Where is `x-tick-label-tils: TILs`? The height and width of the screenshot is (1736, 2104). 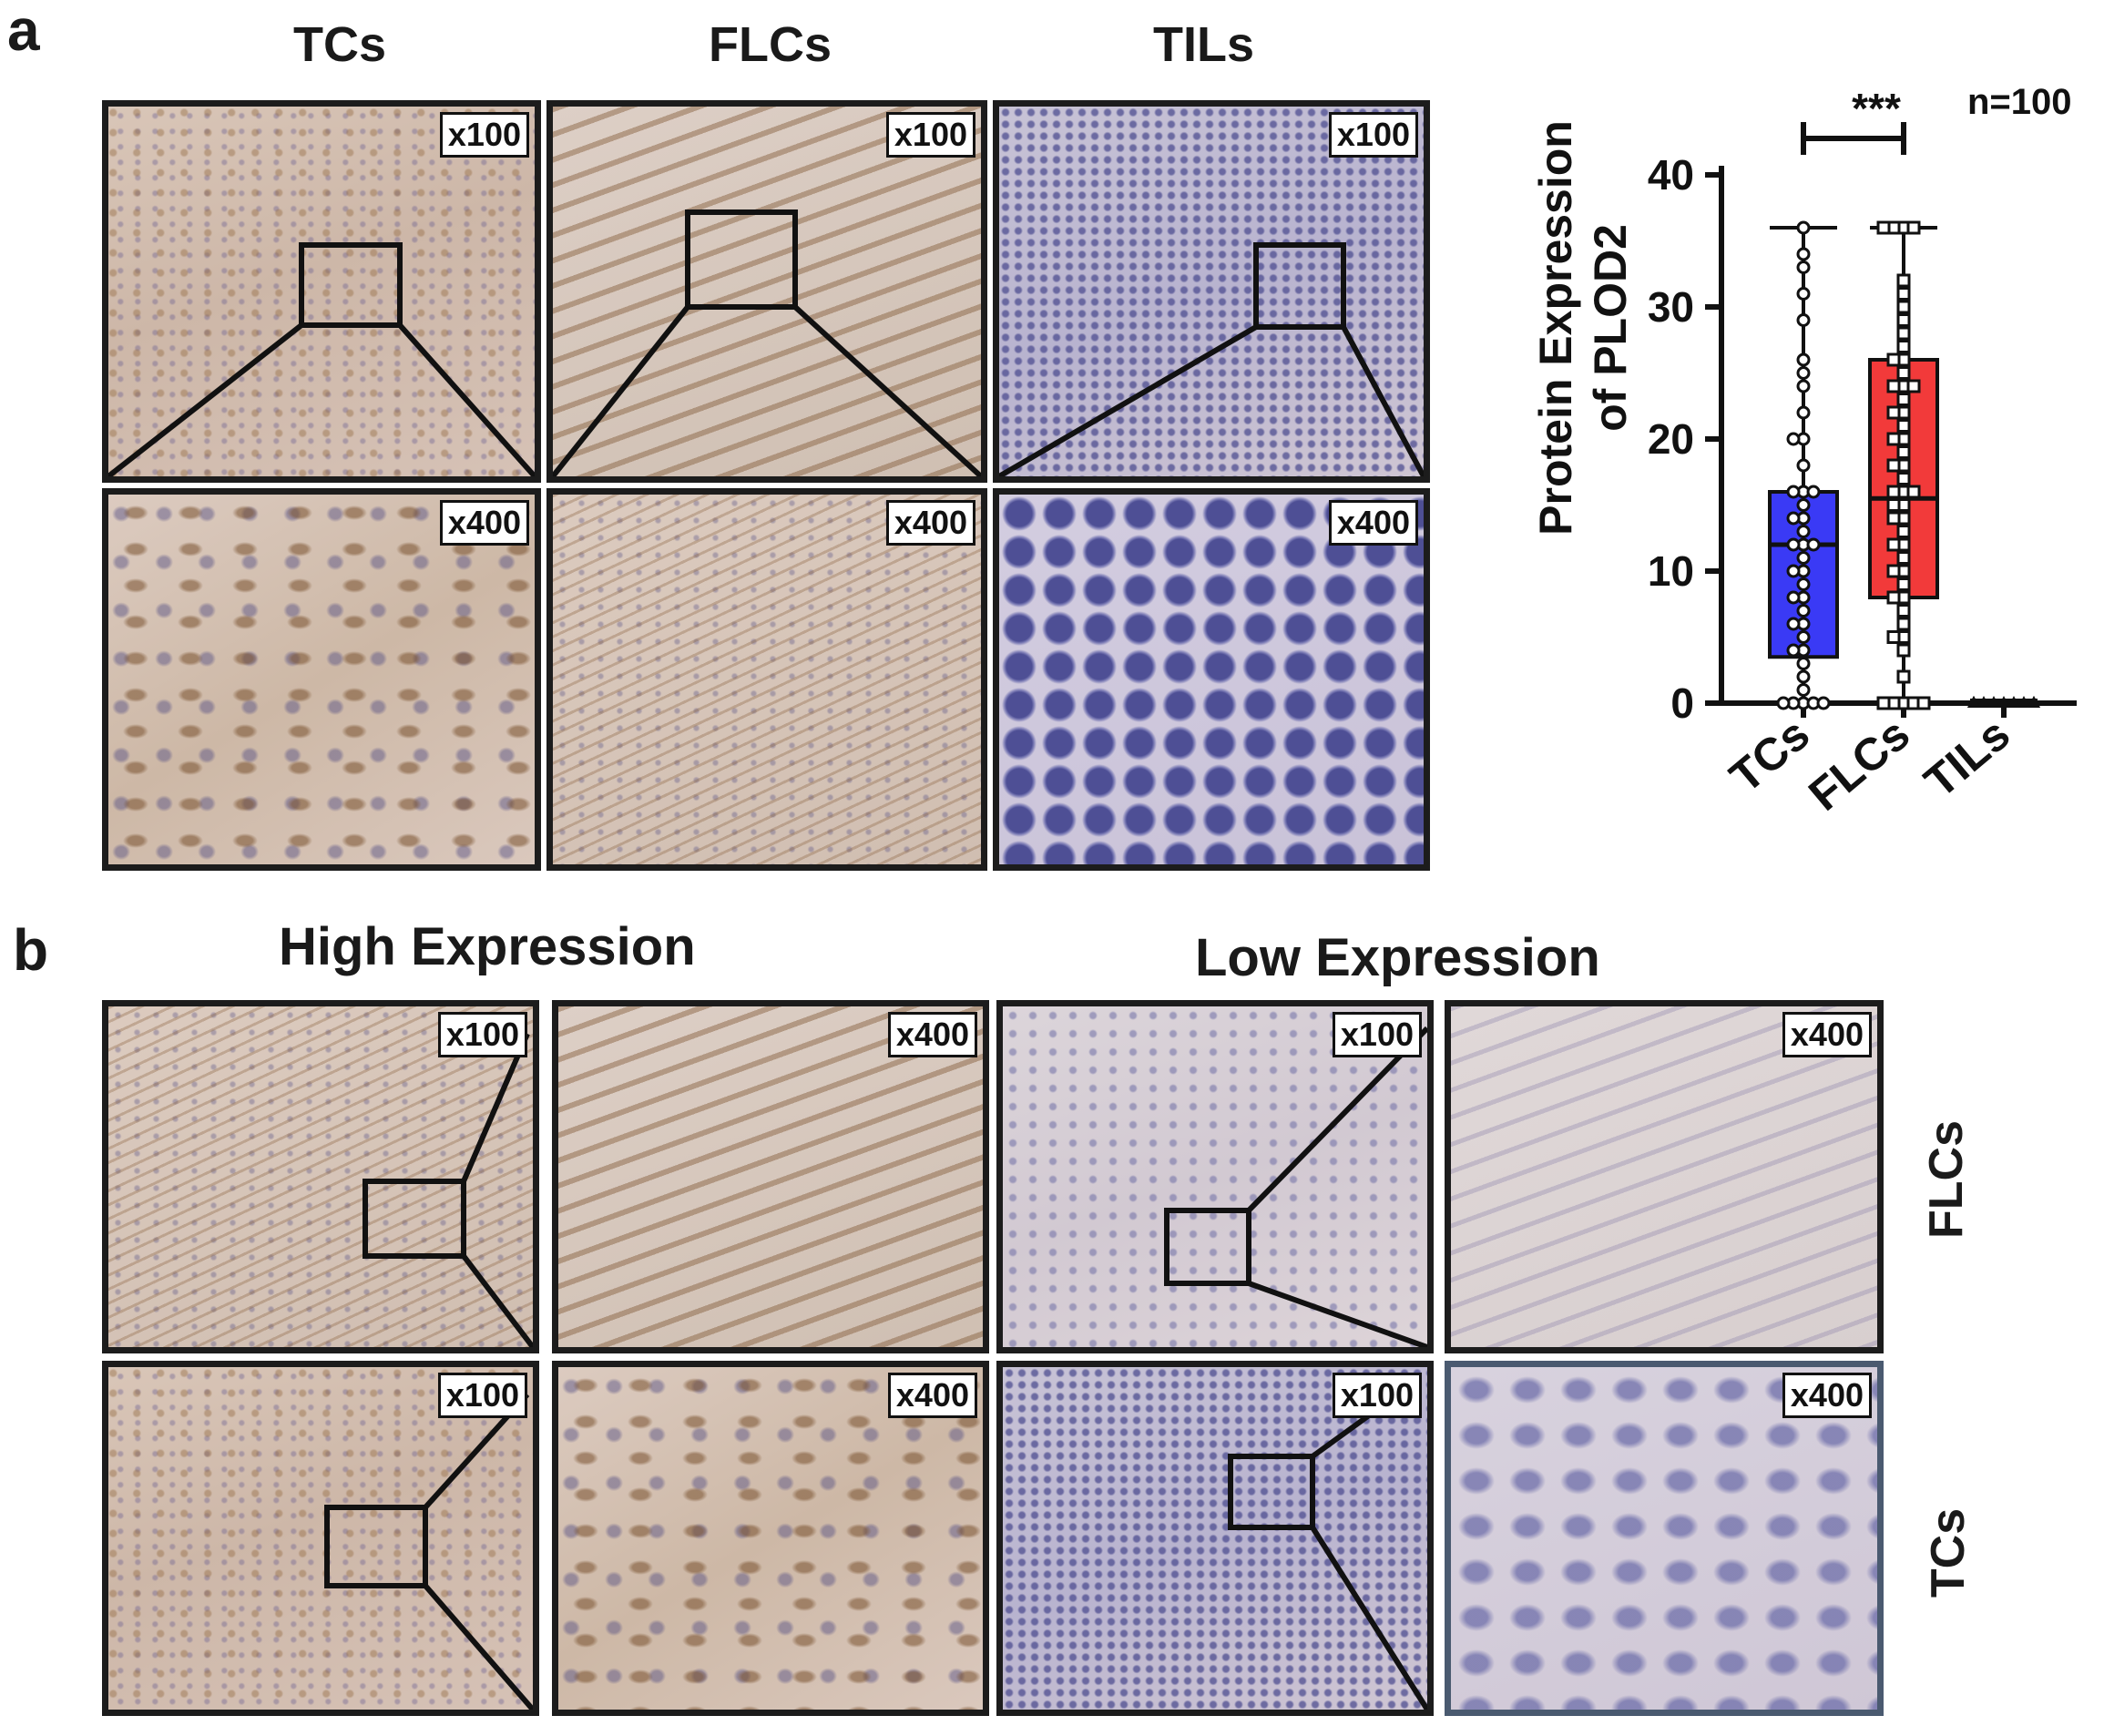 x-tick-label-tils: TILs is located at coordinates (1967, 758).